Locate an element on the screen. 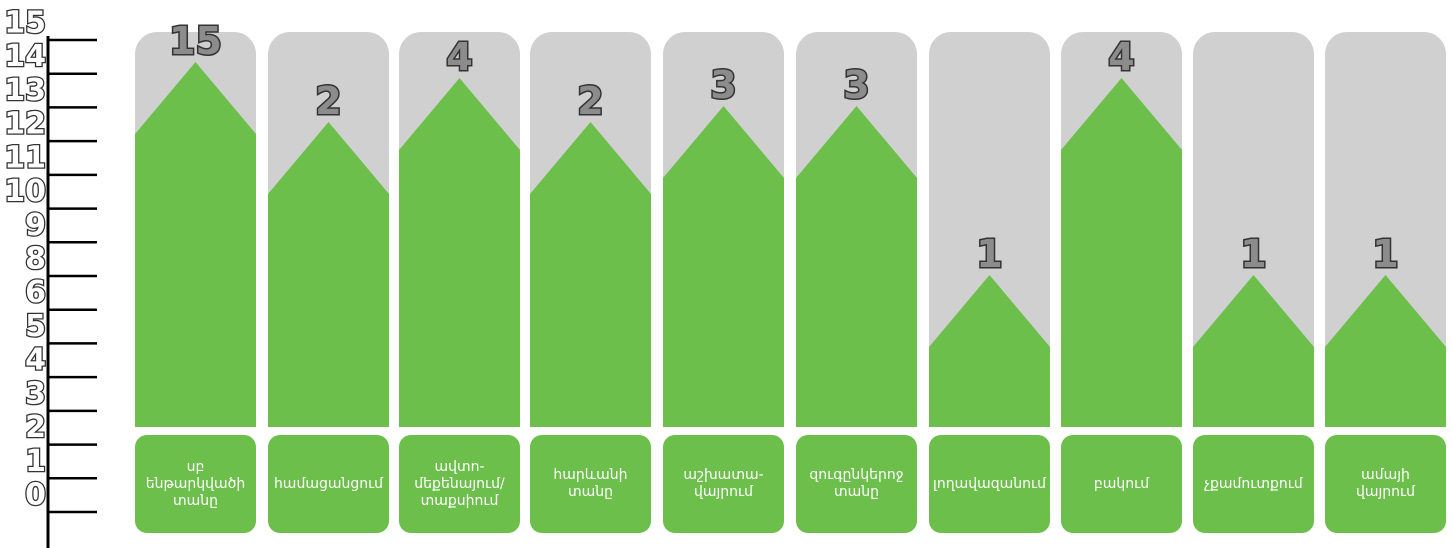 The image size is (1452, 548). y-tick-label: 11 is located at coordinates (25, 157).